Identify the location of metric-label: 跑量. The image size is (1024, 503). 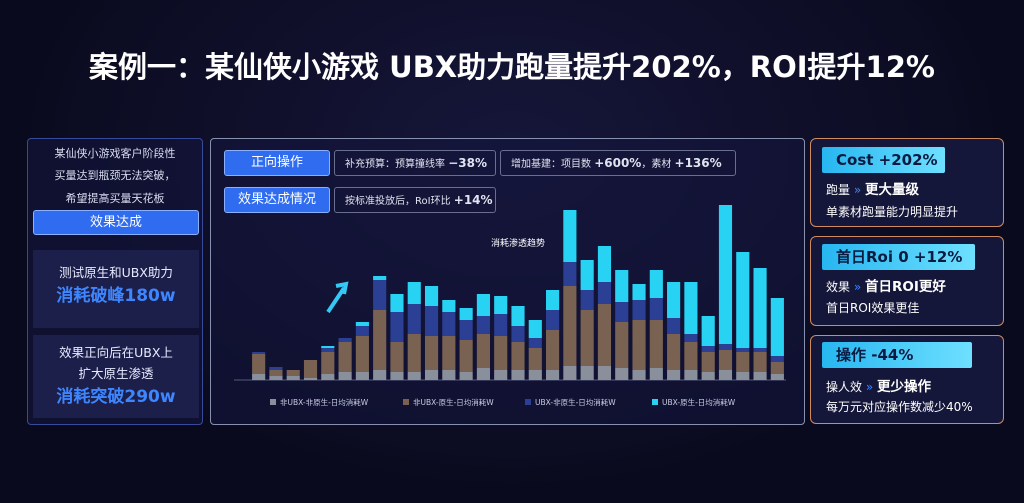
(838, 190).